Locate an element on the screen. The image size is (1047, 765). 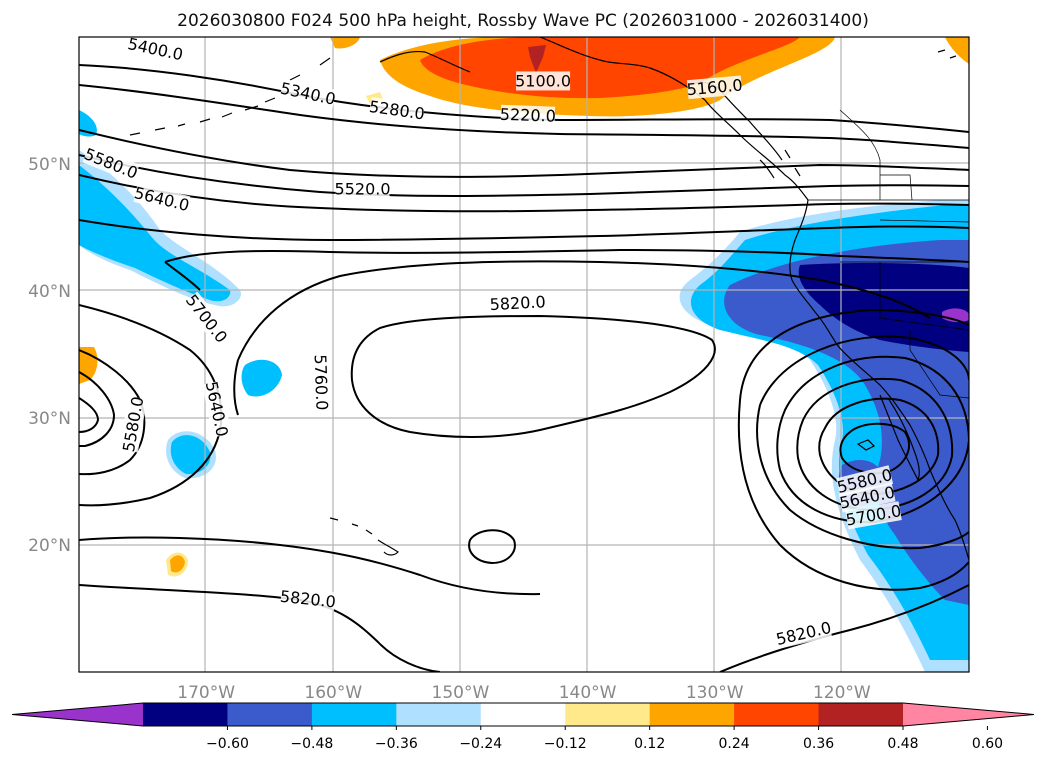
lat-label: 30°N is located at coordinates (49, 419).